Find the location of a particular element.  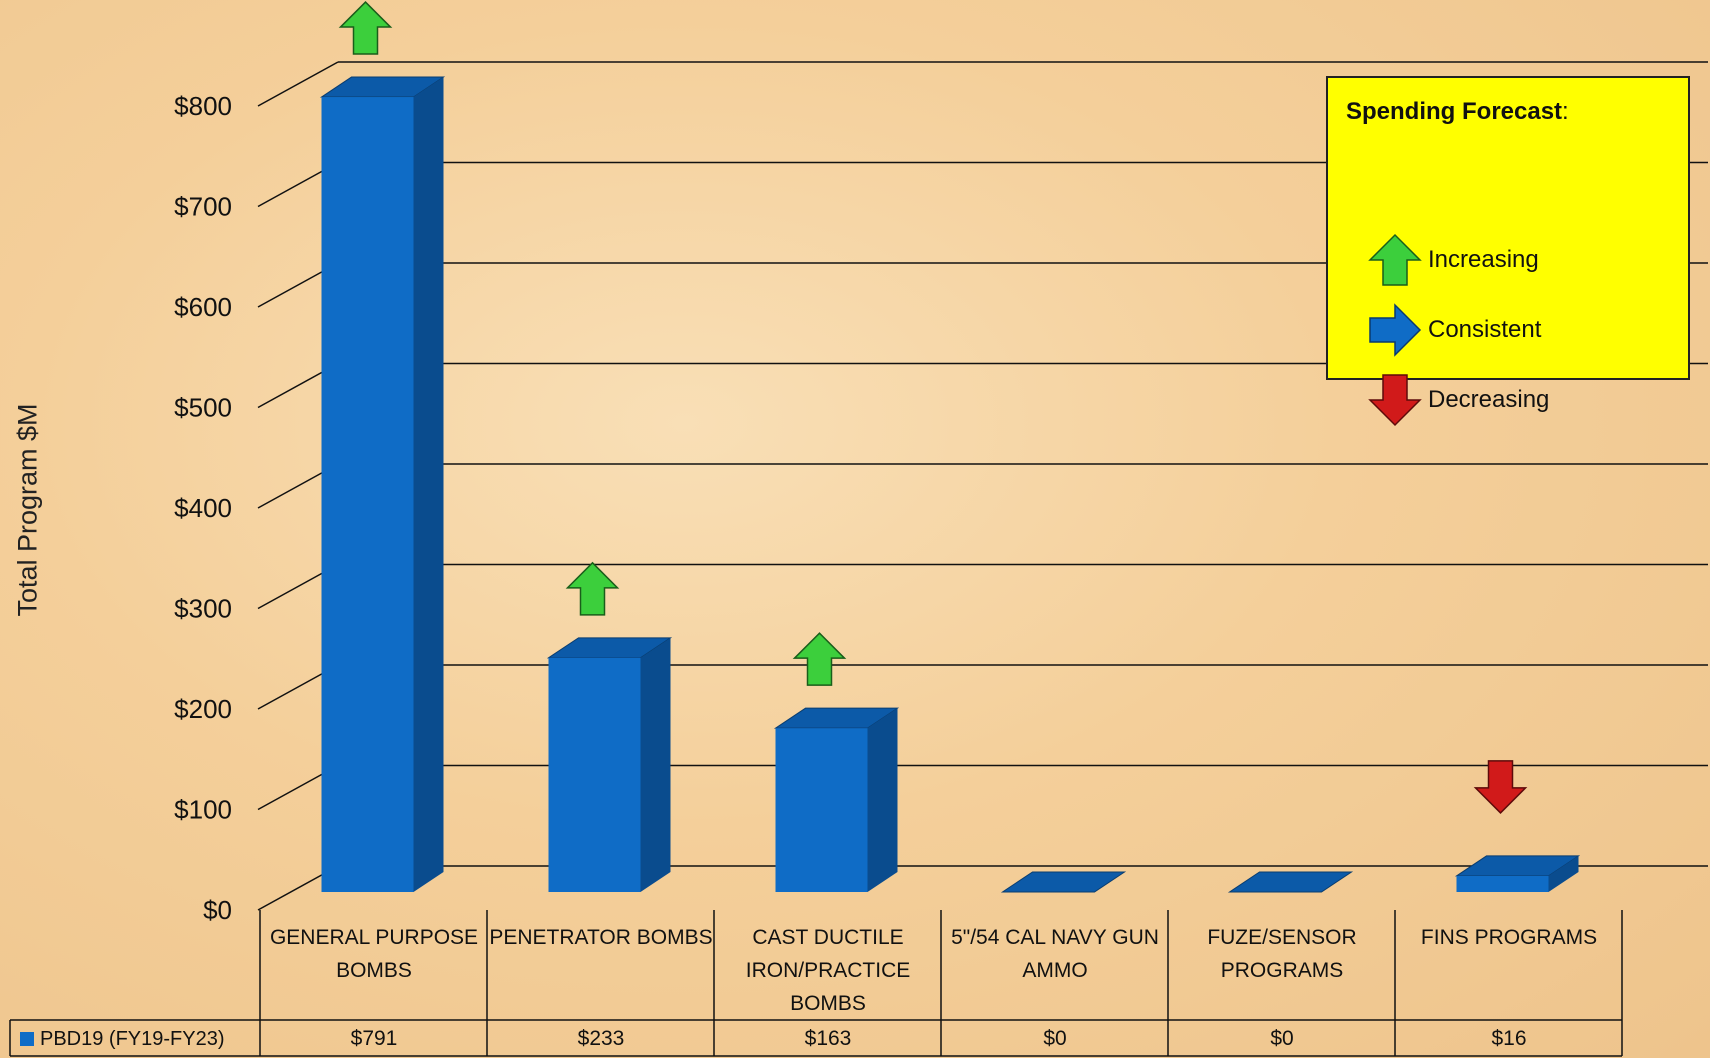

y-tick-label: $500 is located at coordinates (203, 408).